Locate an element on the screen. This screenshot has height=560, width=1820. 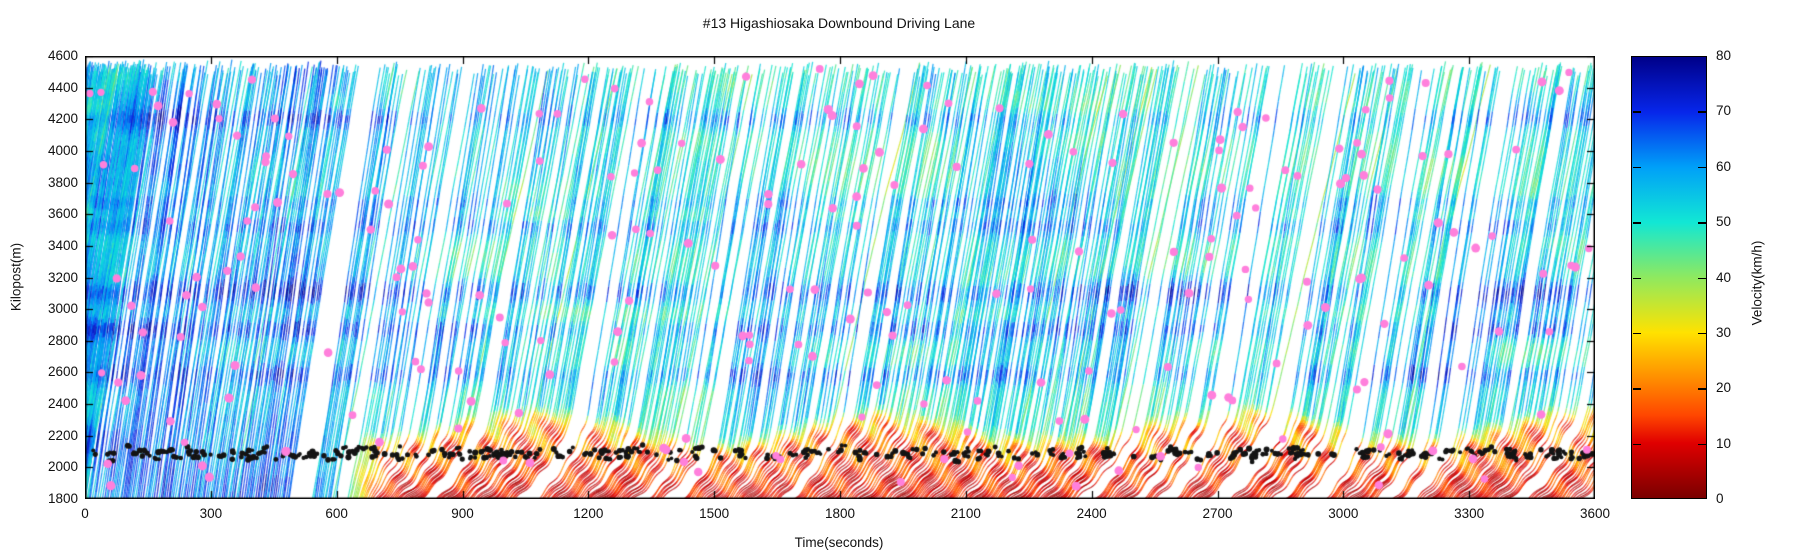
x-tick-label: 1500 is located at coordinates (714, 513).